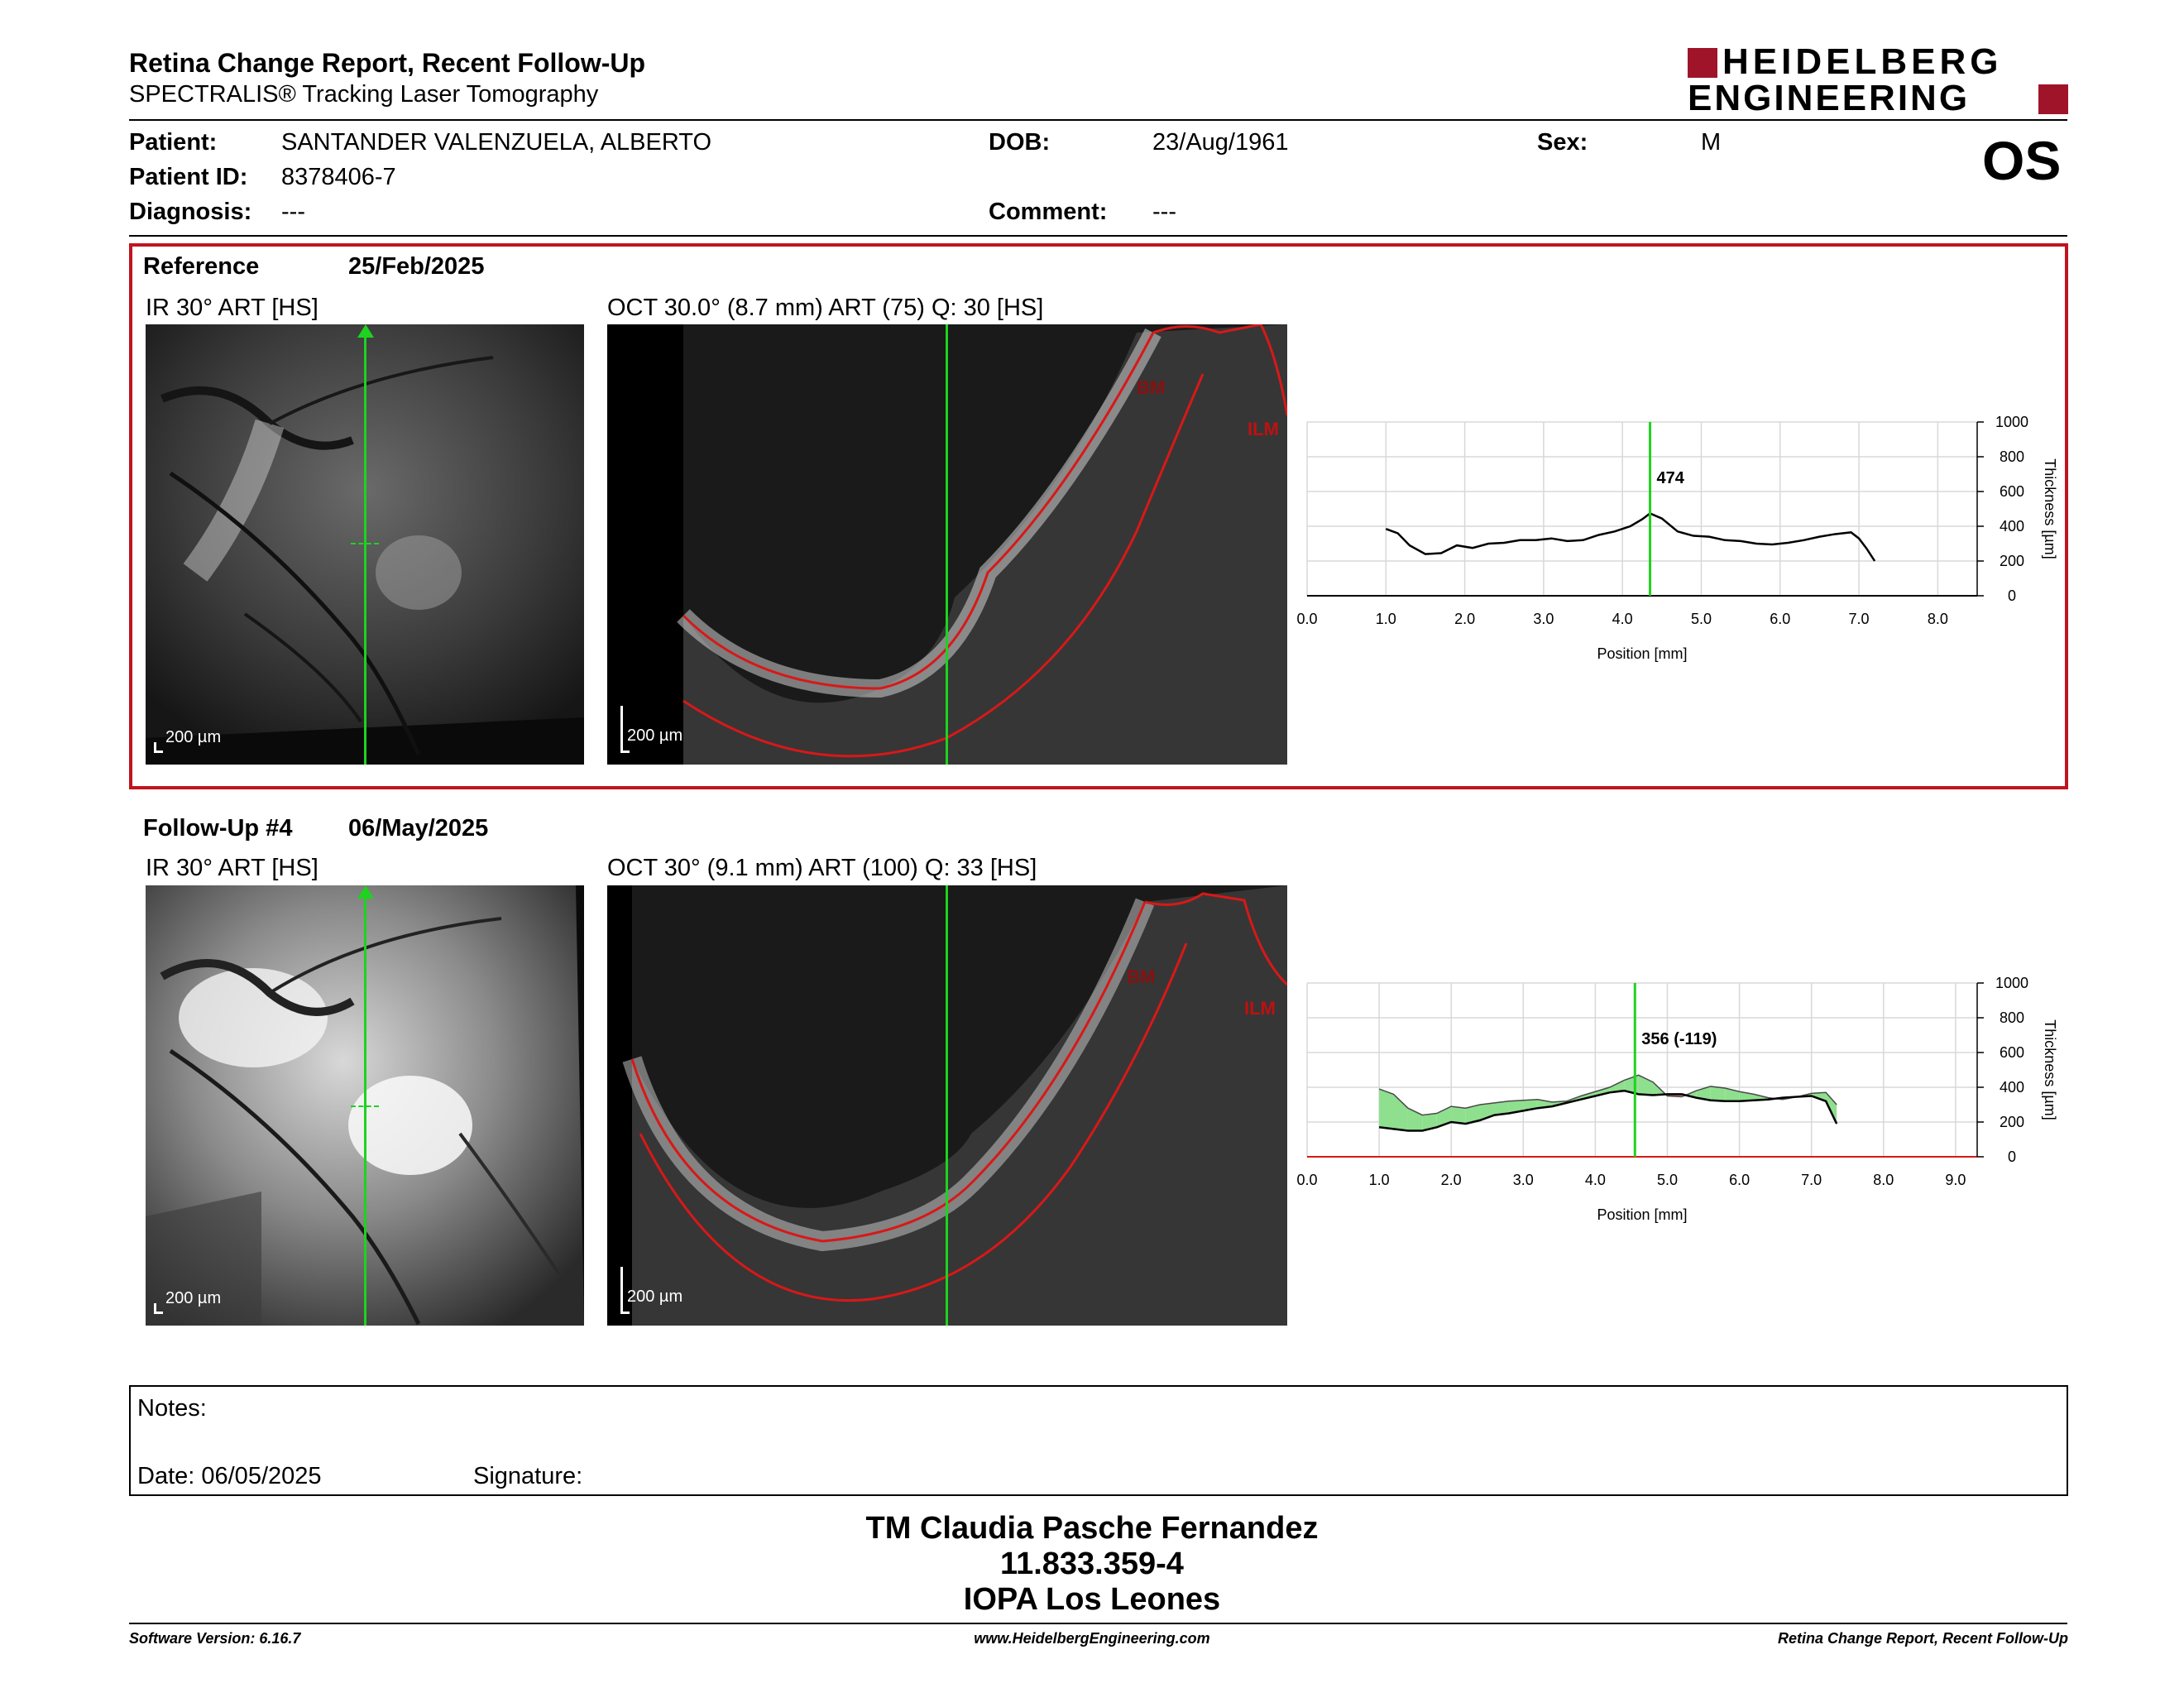 This screenshot has height=1688, width=2184. Describe the element at coordinates (173, 142) in the screenshot. I see `patient-label: Patient:` at that location.